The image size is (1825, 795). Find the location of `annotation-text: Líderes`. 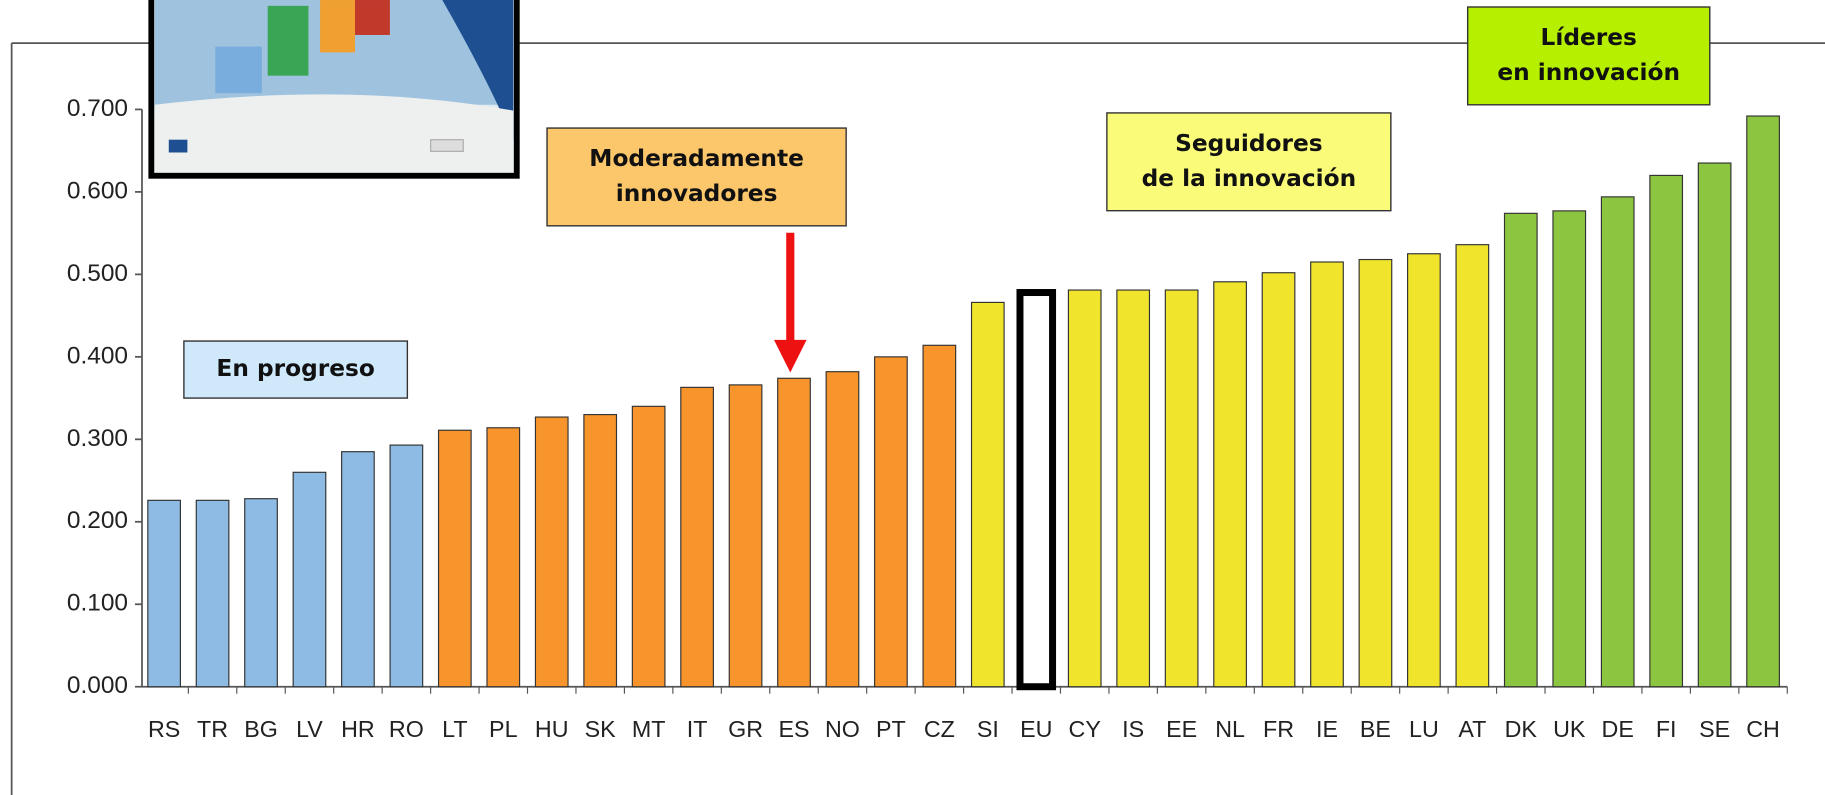

annotation-text: Líderes is located at coordinates (1589, 37).